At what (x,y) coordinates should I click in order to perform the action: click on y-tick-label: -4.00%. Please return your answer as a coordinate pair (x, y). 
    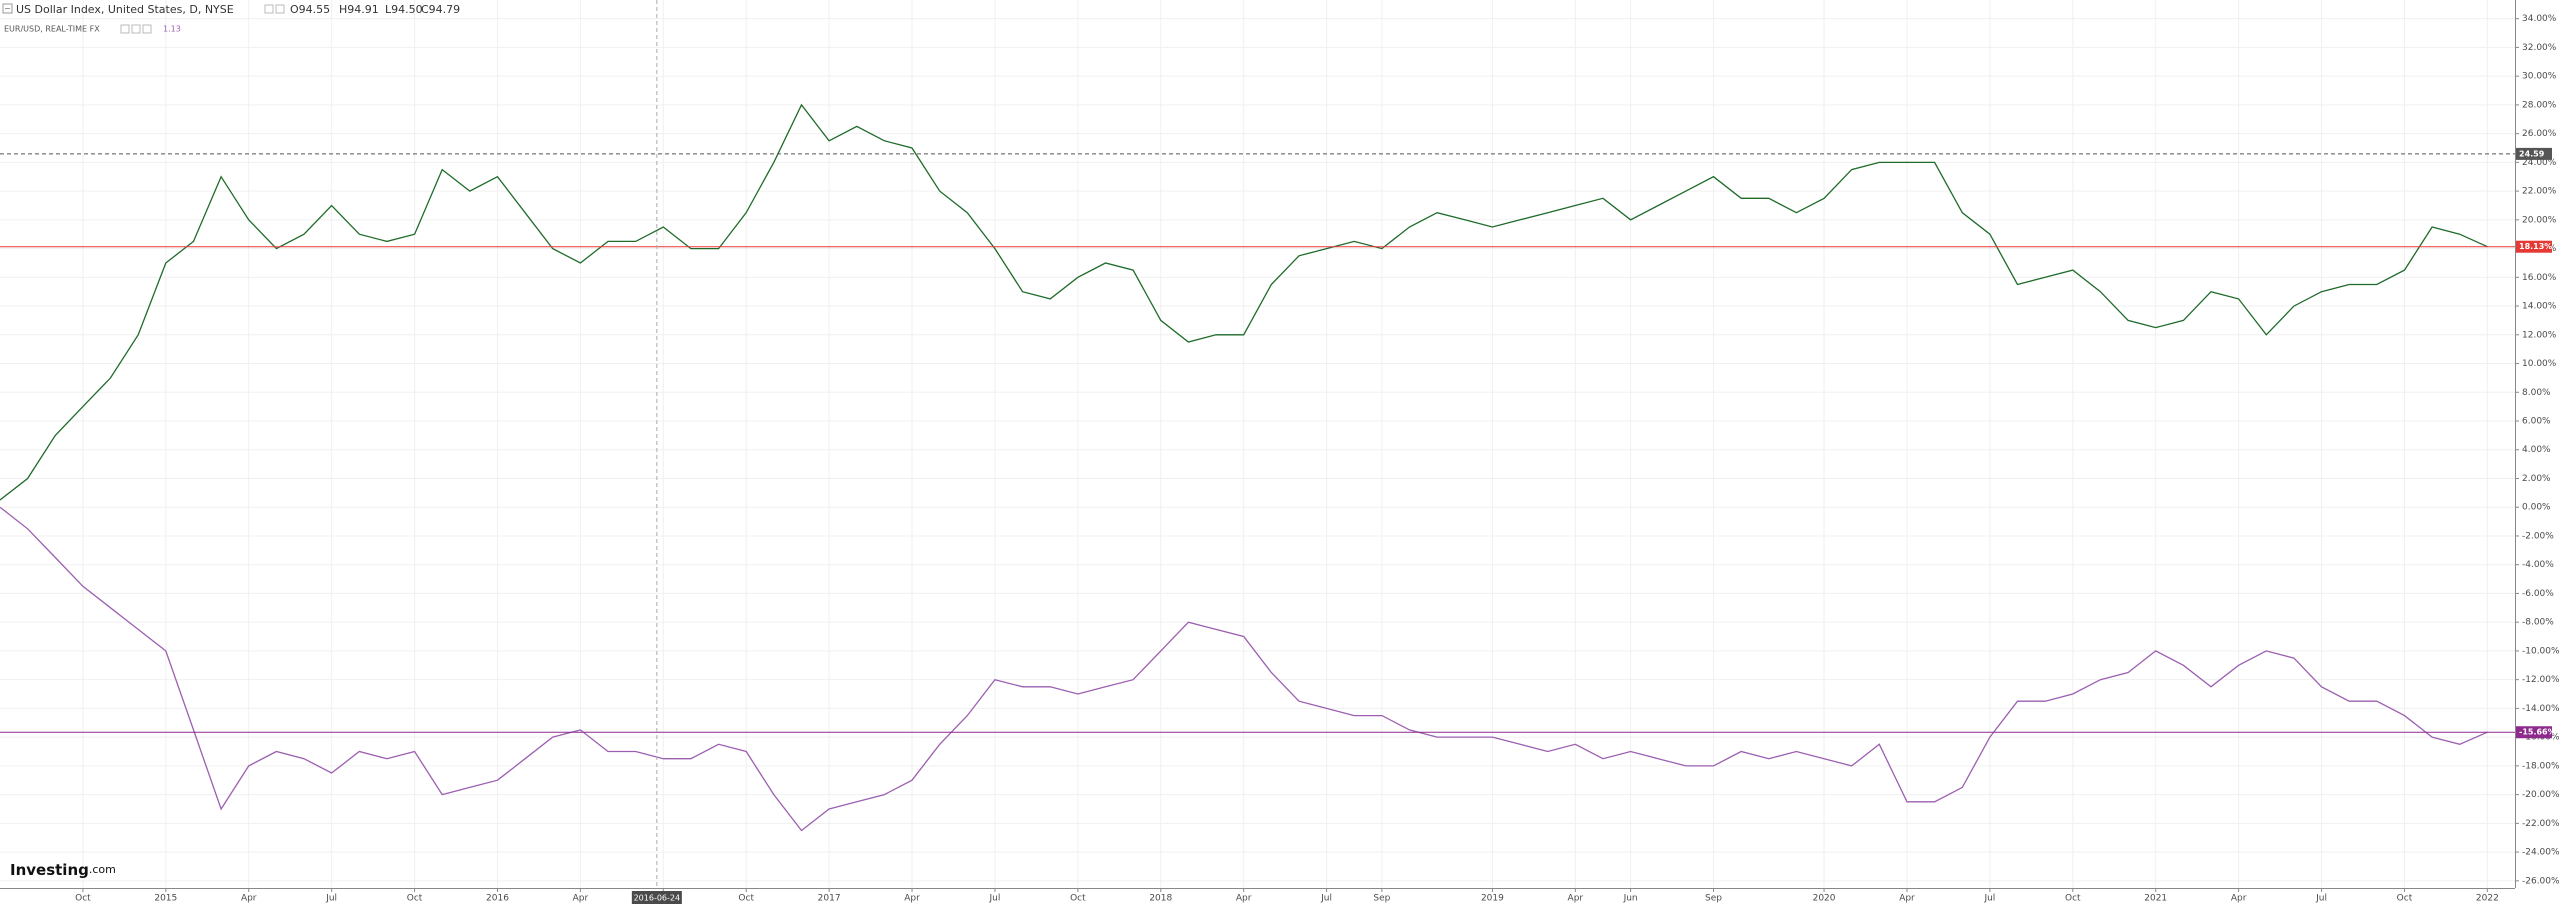
    Looking at the image, I should click on (2538, 565).